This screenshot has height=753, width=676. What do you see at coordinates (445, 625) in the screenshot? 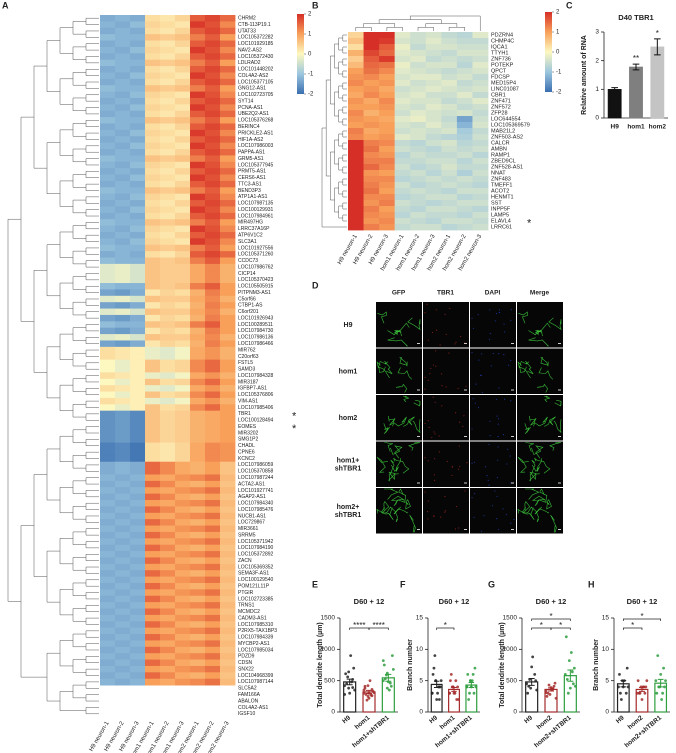
I see `significance-label: *` at bounding box center [445, 625].